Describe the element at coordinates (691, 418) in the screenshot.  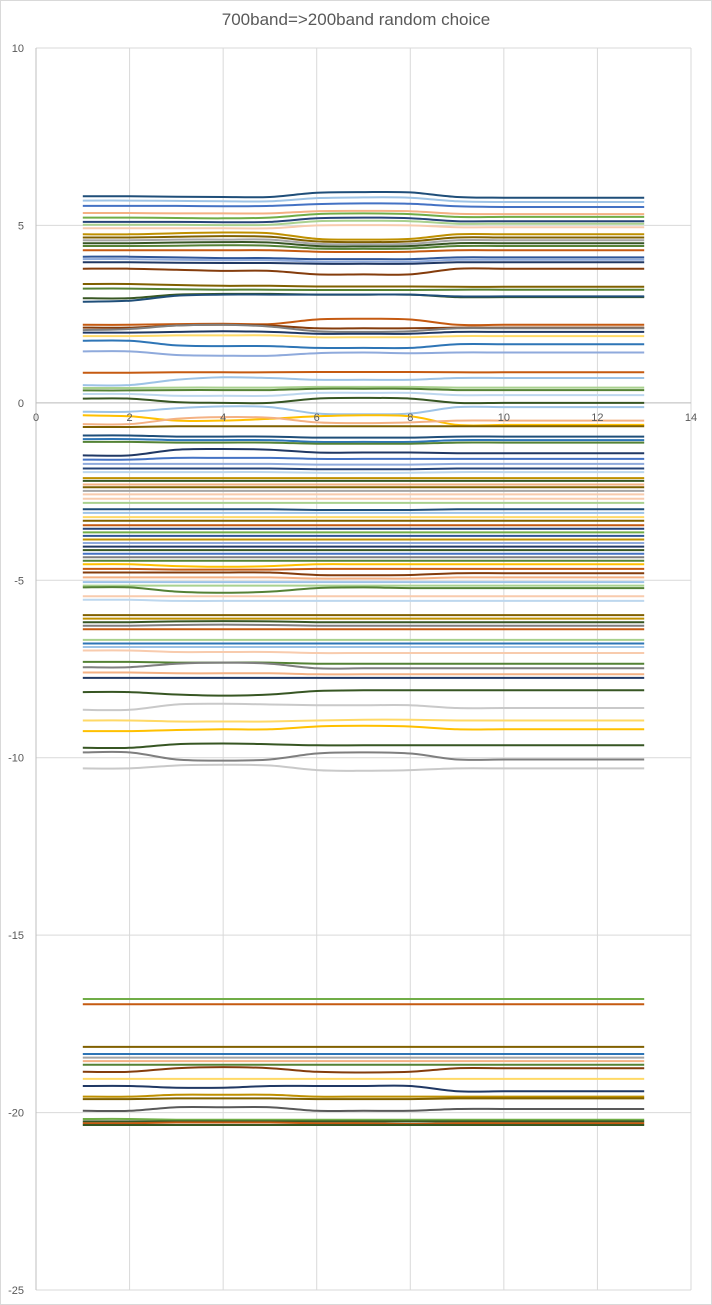
I see `x-tick-label: 14` at that location.